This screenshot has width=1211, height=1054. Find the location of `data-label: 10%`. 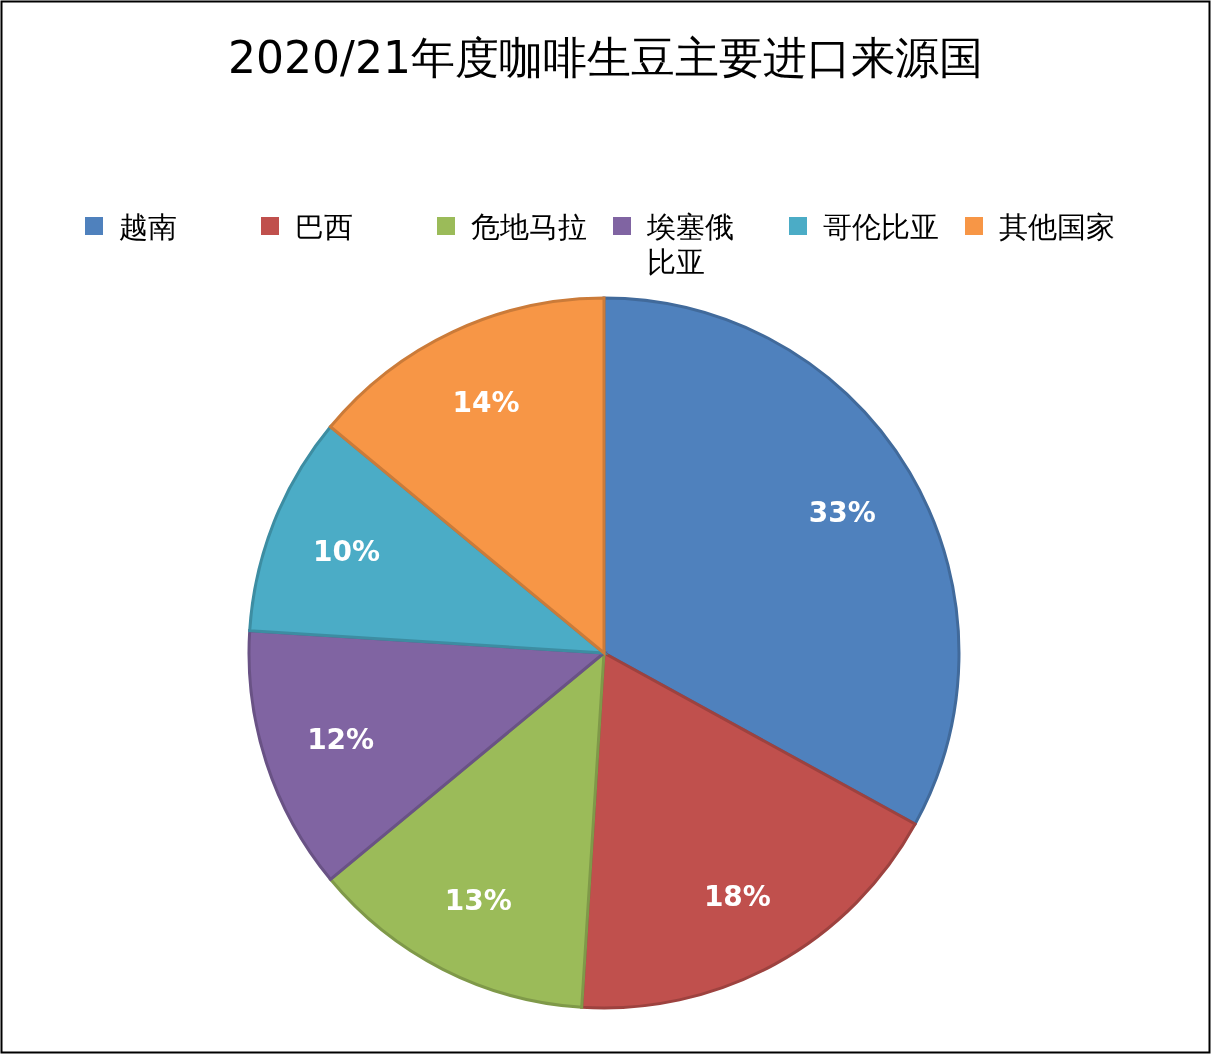

data-label: 10% is located at coordinates (347, 552).